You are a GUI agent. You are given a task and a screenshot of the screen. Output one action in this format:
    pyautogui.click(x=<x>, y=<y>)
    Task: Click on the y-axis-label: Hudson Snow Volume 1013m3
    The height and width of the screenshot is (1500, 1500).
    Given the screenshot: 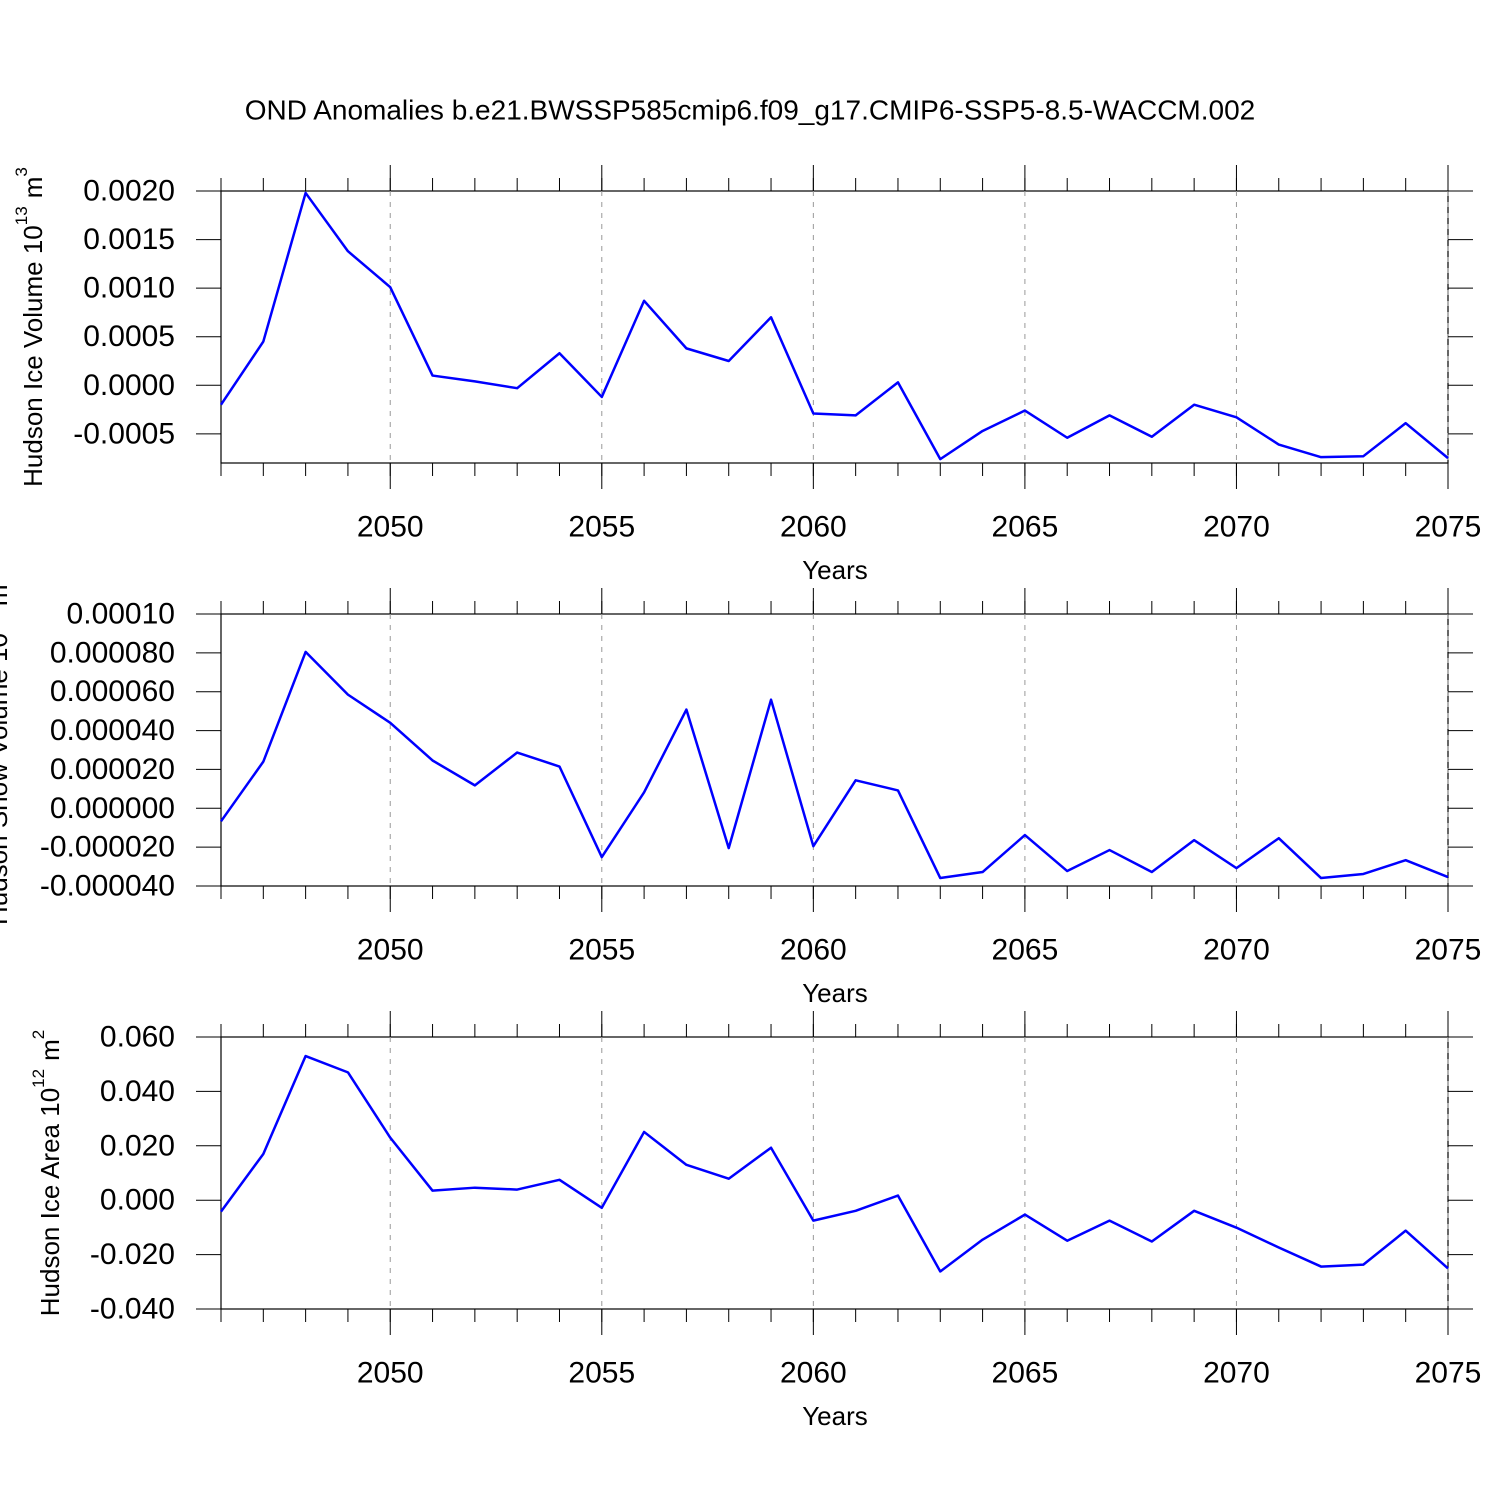 What is the action you would take?
    pyautogui.click(x=6, y=750)
    